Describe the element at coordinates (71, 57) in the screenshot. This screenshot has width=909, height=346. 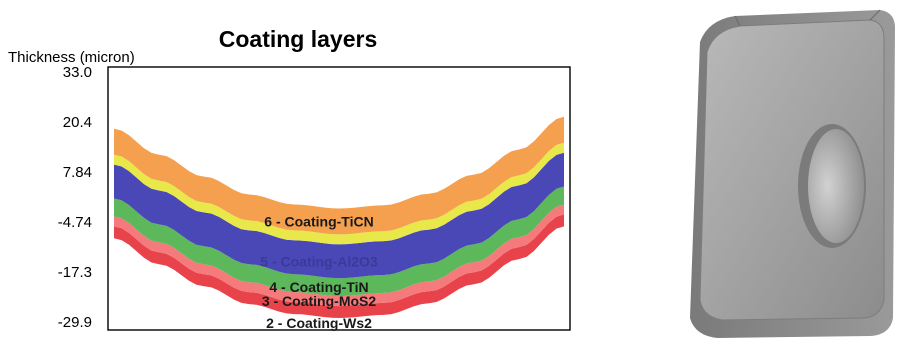
I see `y-axis-label: Thickness (micron)` at that location.